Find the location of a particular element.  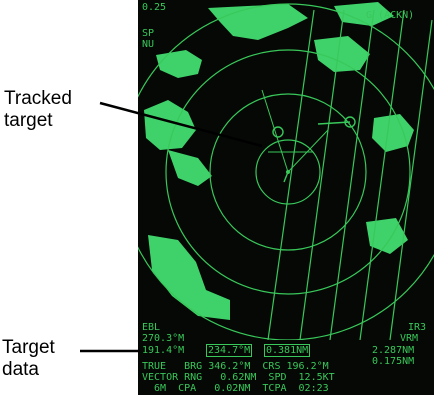

target-data-line1: TRUE BRG 346.2°M CRS 196.2°M is located at coordinates (235, 366).